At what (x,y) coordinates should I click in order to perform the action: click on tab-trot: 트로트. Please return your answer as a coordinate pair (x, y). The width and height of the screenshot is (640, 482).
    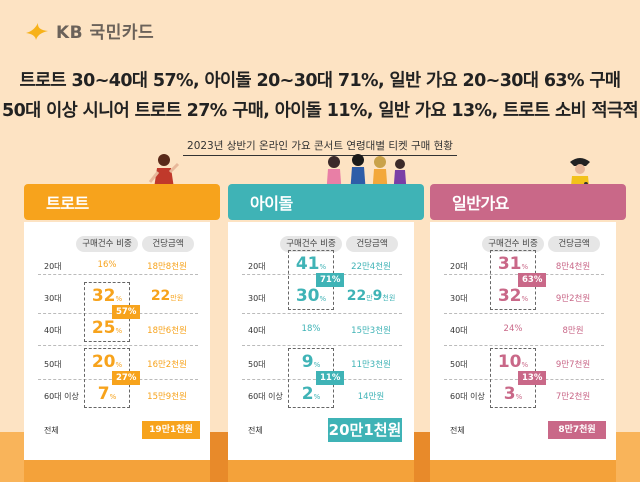
    Looking at the image, I should click on (122, 202).